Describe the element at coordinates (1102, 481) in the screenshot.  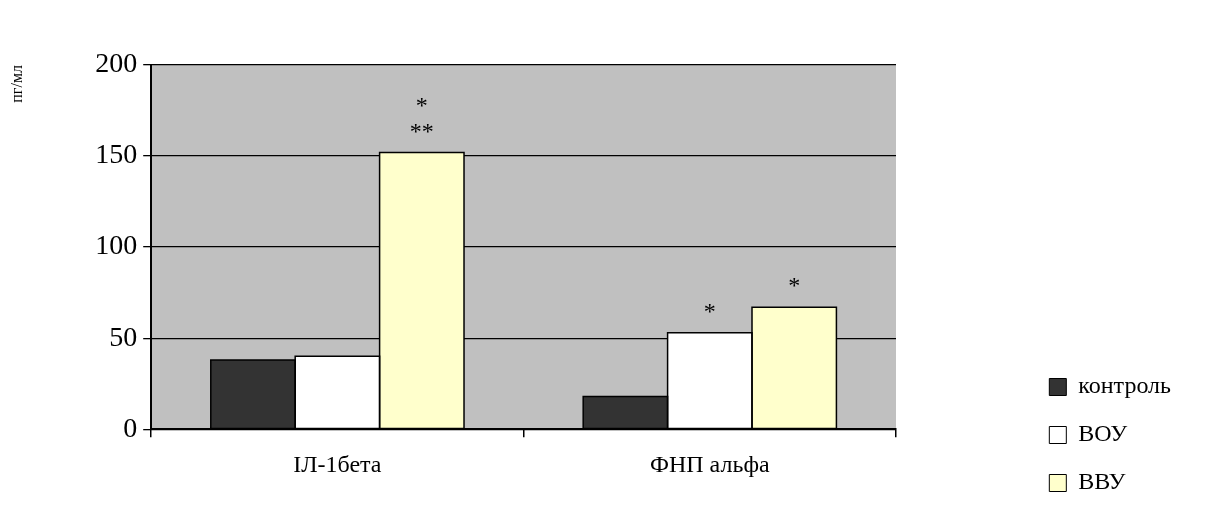
I see `legend-label: ВВУ` at that location.